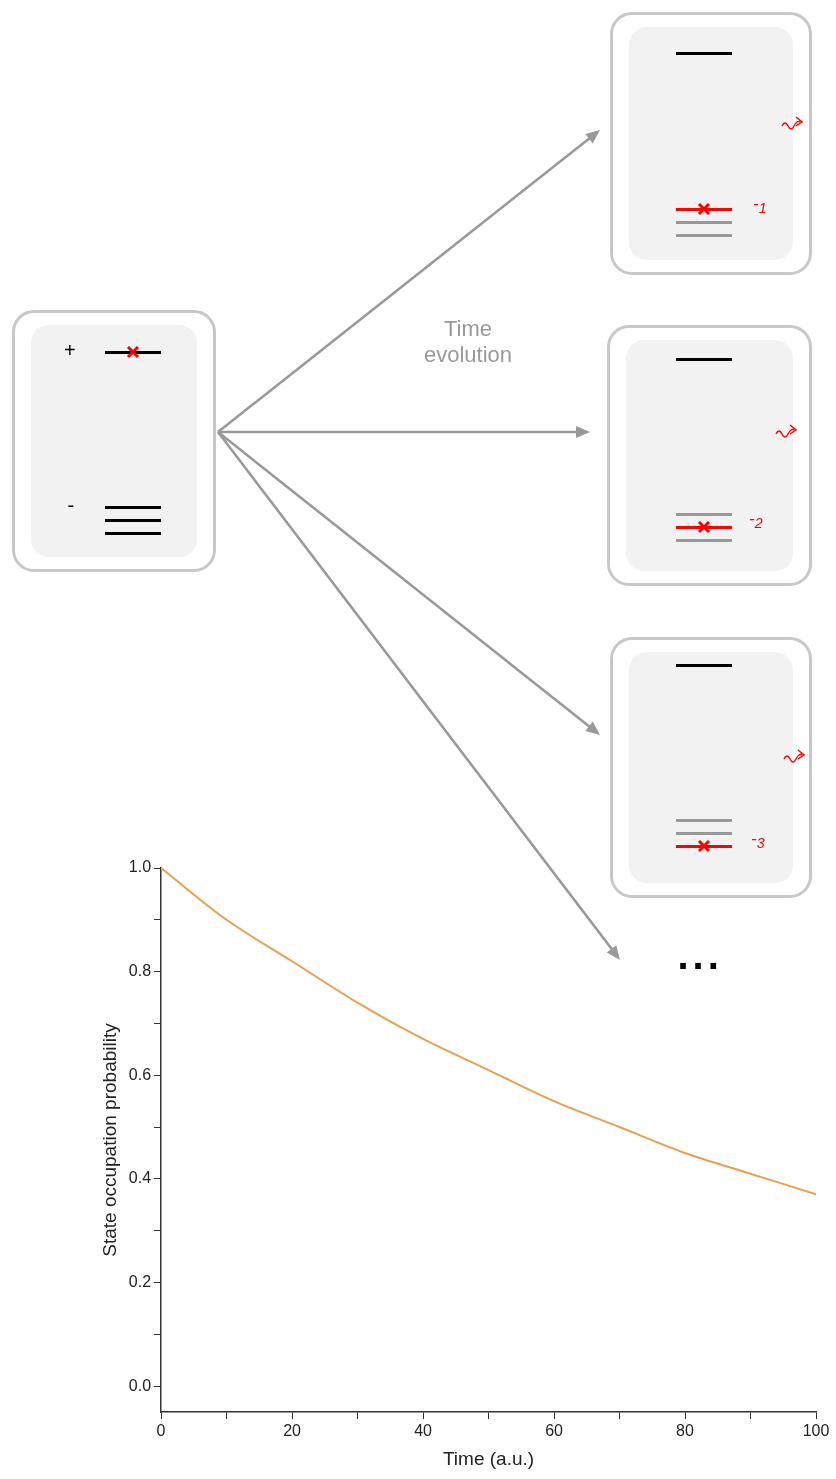 The height and width of the screenshot is (1479, 836). Describe the element at coordinates (292, 1431) in the screenshot. I see `x-tick-label: 20` at that location.